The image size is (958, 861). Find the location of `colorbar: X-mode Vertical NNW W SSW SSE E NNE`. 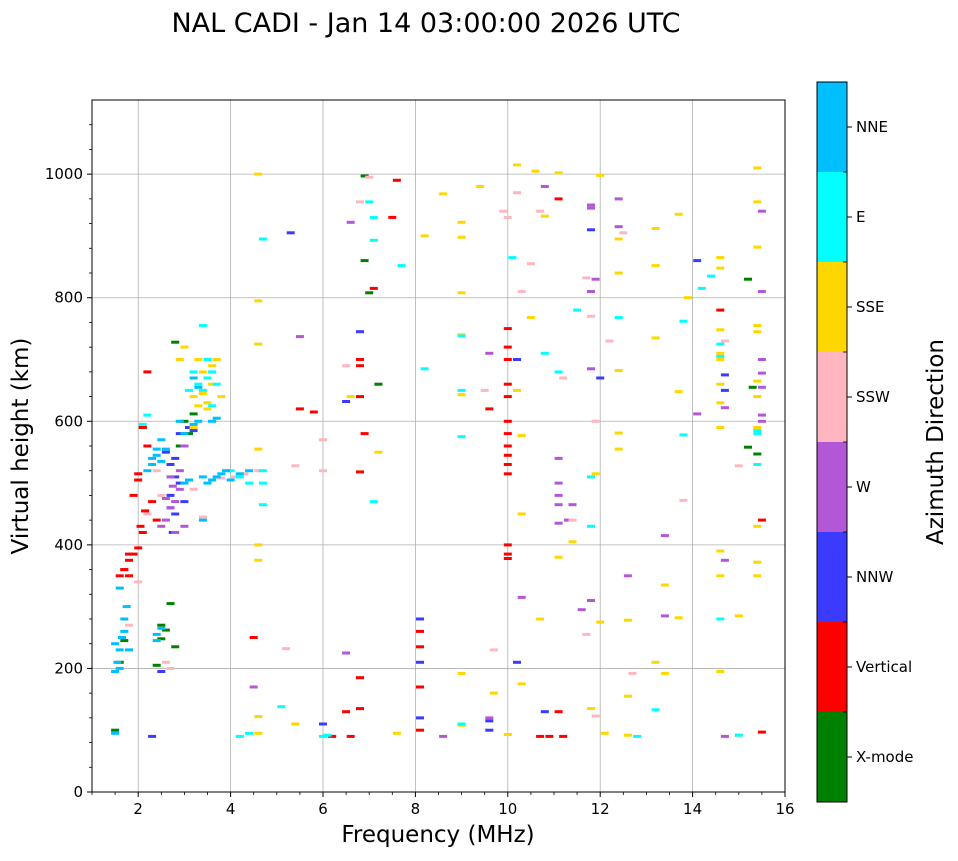

colorbar: X-mode Vertical NNW W SSW SSE E NNE is located at coordinates (864, 442).